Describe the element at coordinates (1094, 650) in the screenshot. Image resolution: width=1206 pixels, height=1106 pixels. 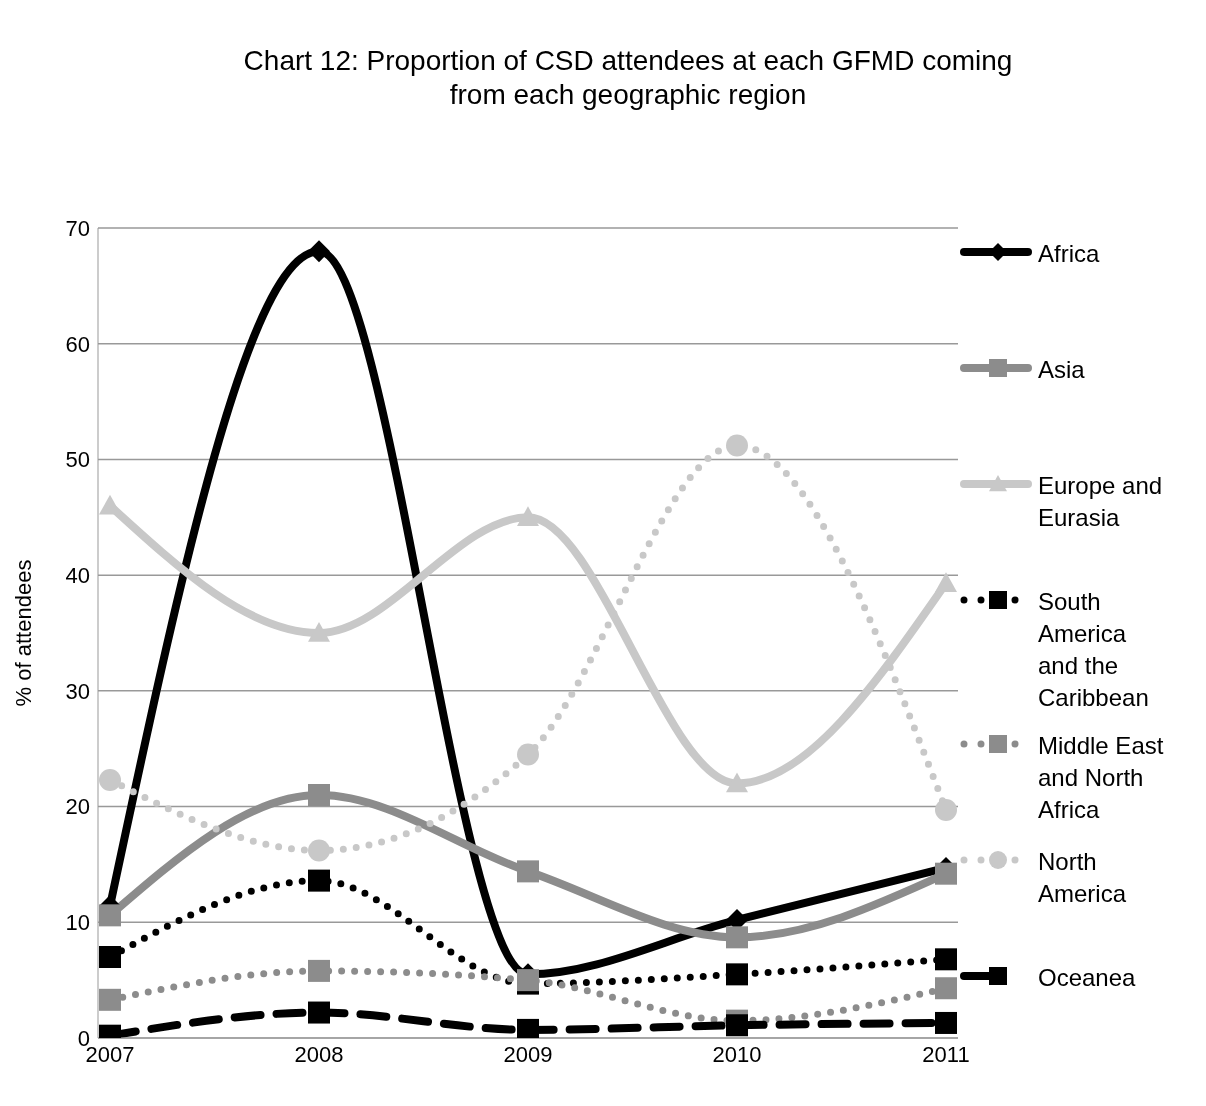
I see `legend-label: South America and the Caribbean` at that location.